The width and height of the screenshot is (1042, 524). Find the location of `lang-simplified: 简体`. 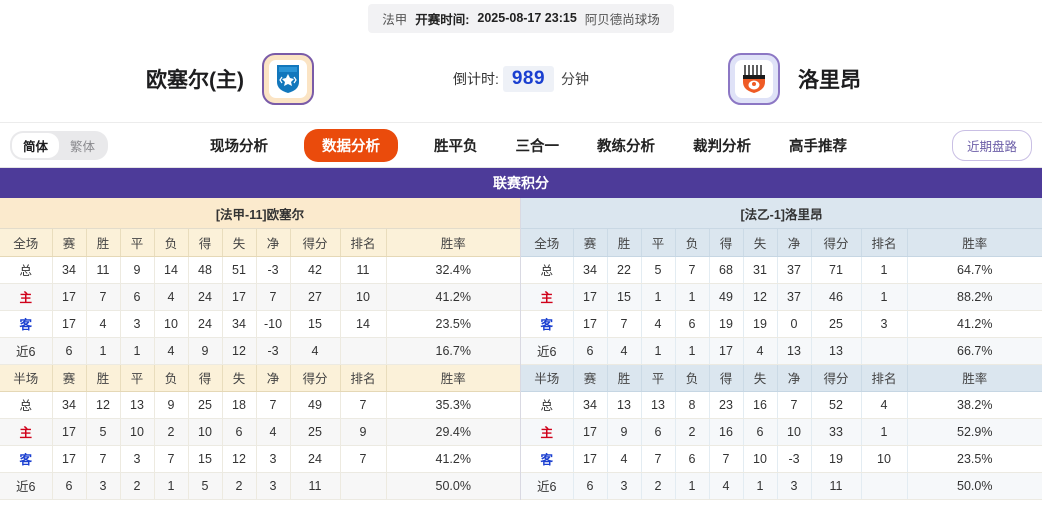

lang-simplified: 简体 is located at coordinates (36, 145).